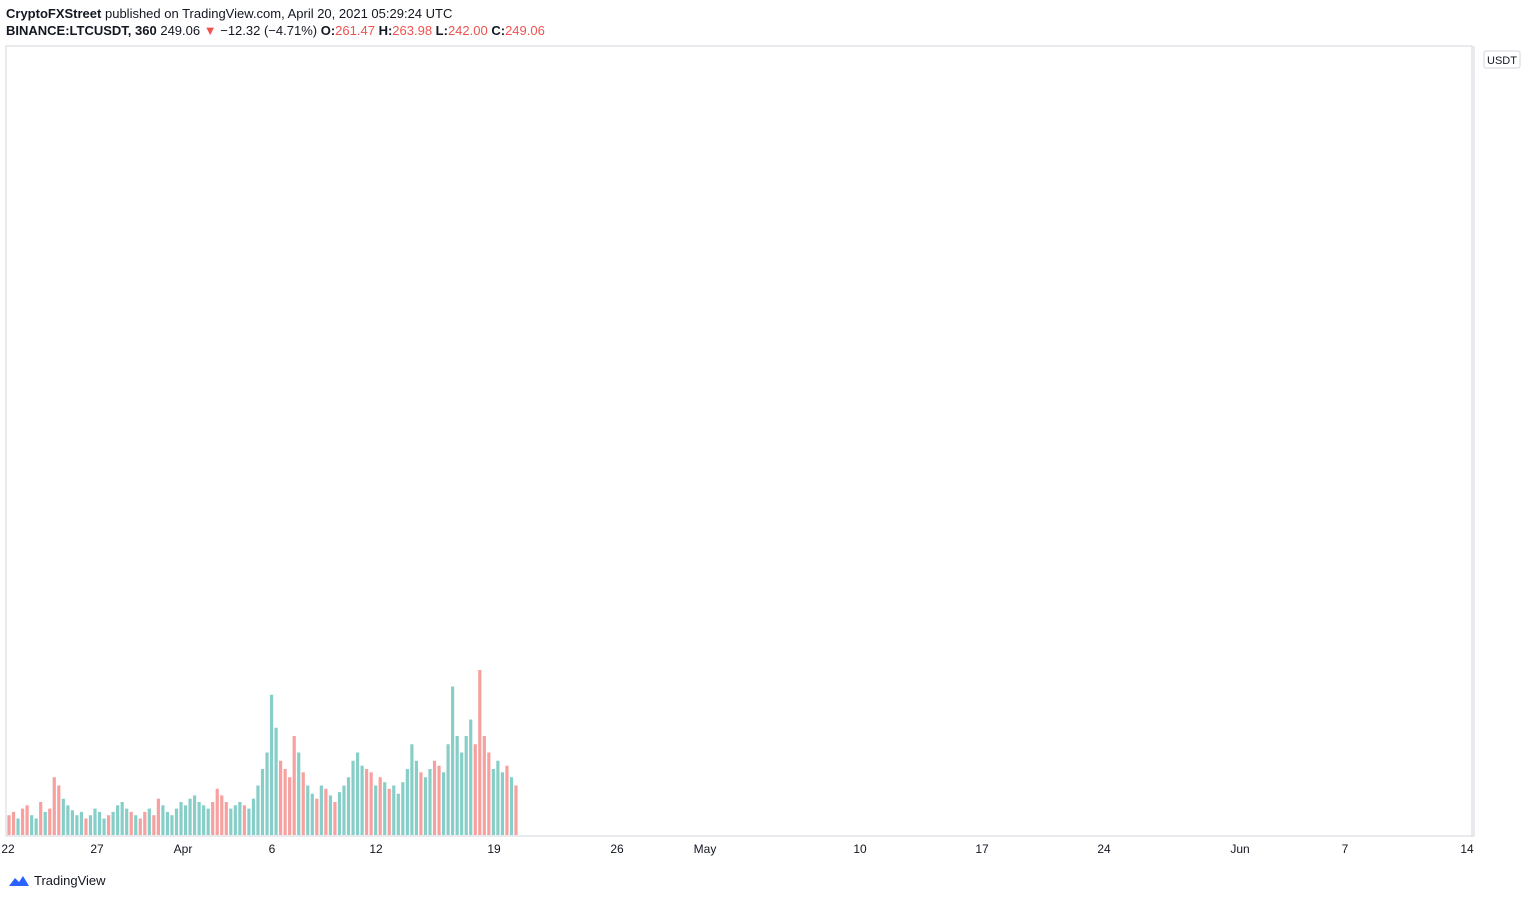 Image resolution: width=1536 pixels, height=900 pixels. I want to click on open-value: 261.47, so click(355, 30).